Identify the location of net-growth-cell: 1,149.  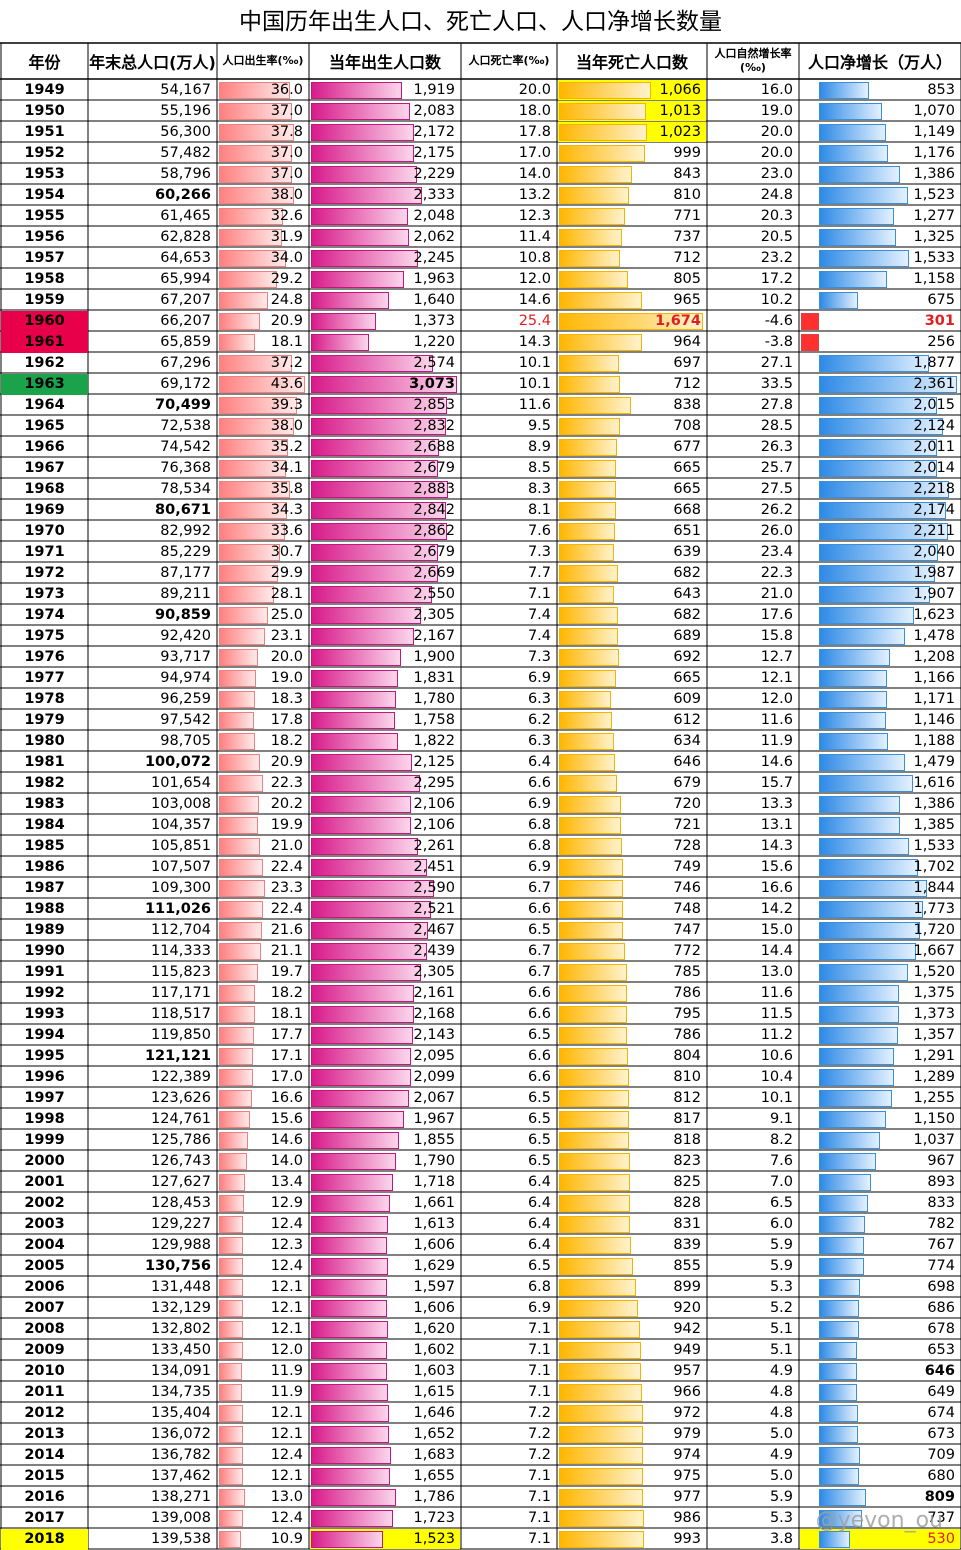
(934, 132).